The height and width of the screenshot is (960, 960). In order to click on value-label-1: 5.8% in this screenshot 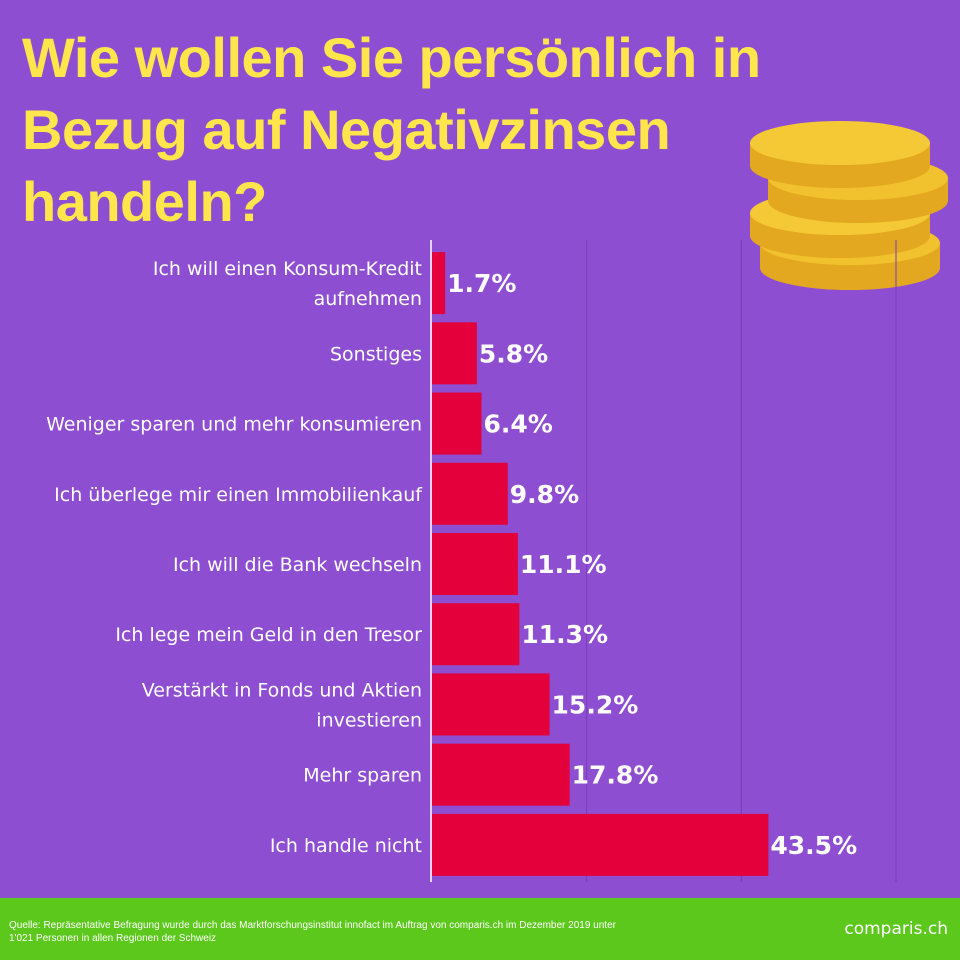, I will do `click(513, 353)`.